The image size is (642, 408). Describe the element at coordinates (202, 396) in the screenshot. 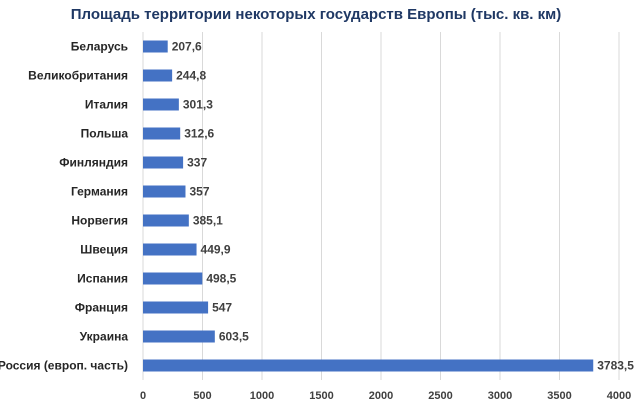

I see `x-tick-label: 500` at that location.